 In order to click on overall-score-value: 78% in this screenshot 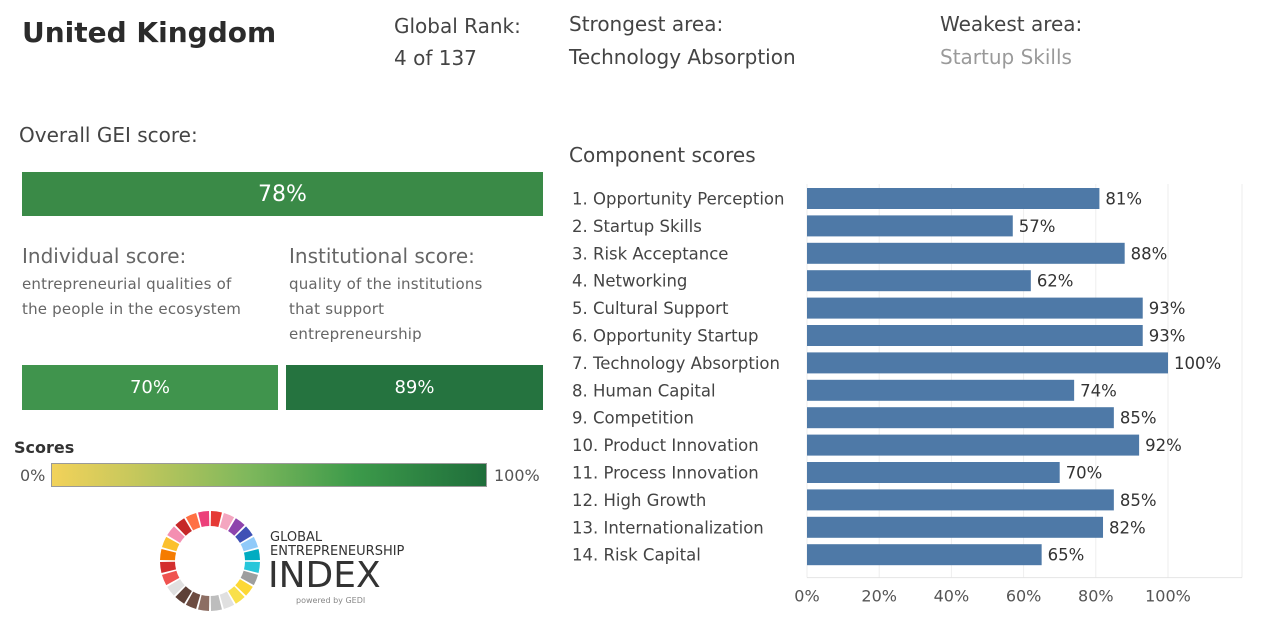, I will do `click(282, 194)`.